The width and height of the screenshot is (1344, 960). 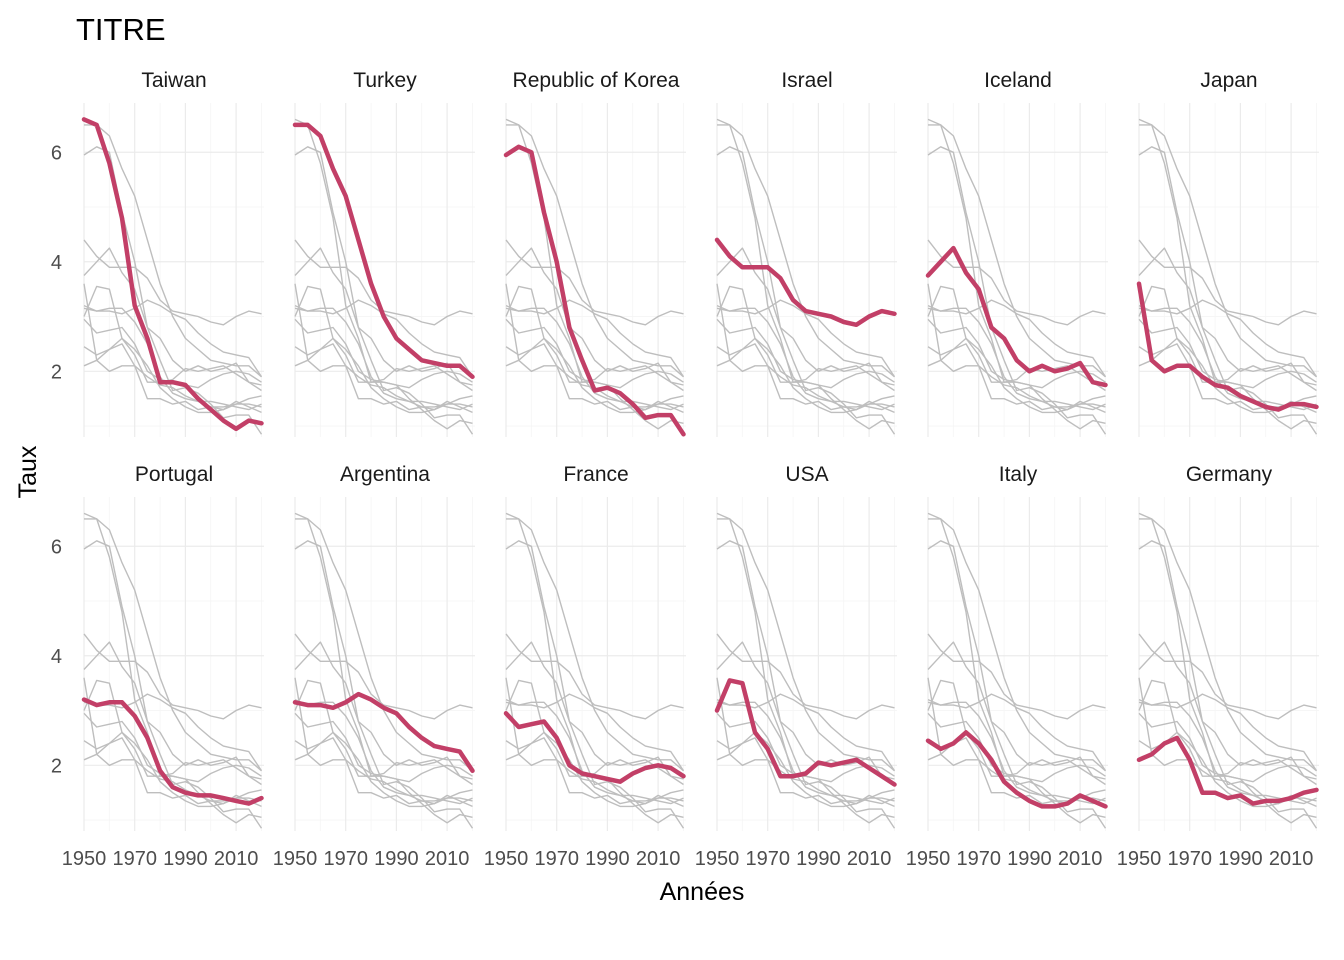 I want to click on facet-strip-label: Portugal, so click(x=174, y=474).